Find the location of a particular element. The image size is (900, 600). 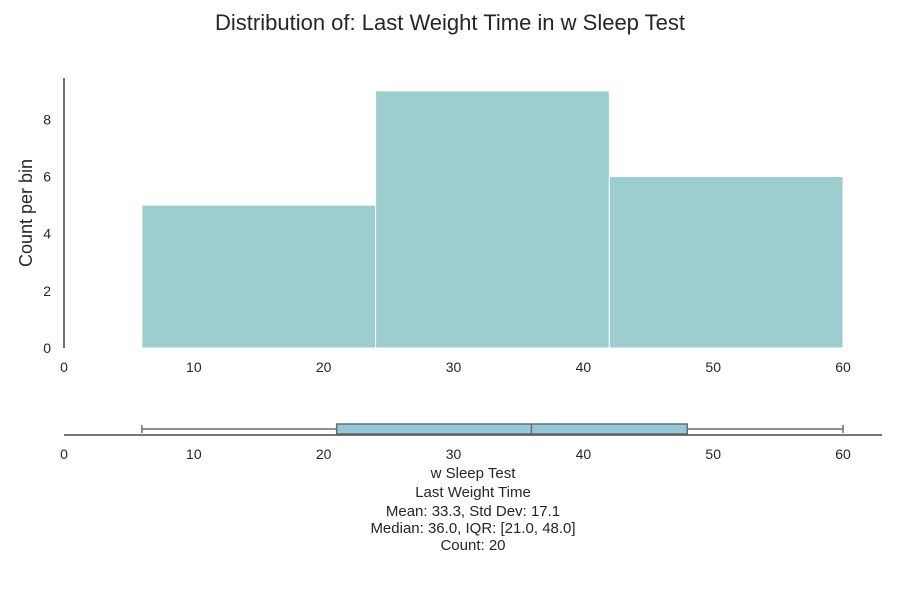

boxplot-x-tick-label: 50 is located at coordinates (713, 454).